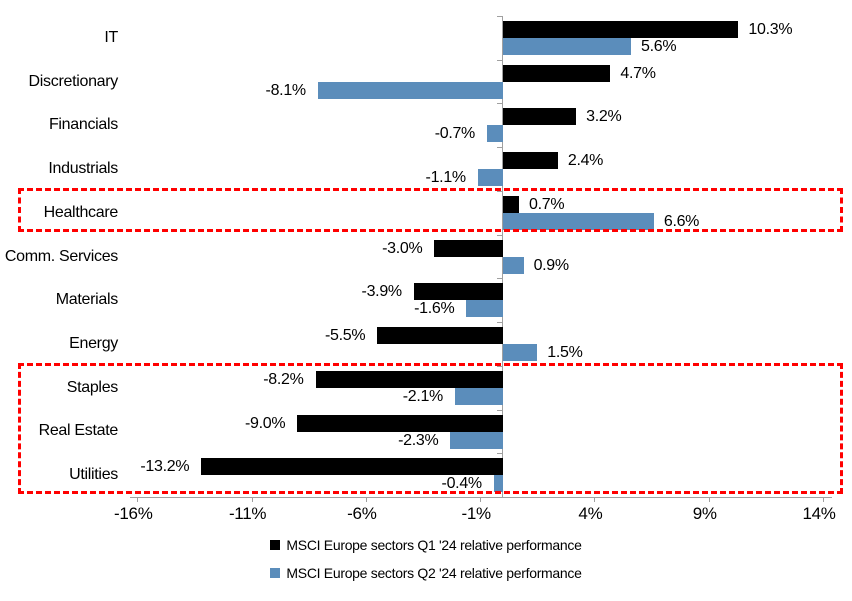 The image size is (852, 601). I want to click on value-label-q2-comm-services: 0.9%, so click(551, 265).